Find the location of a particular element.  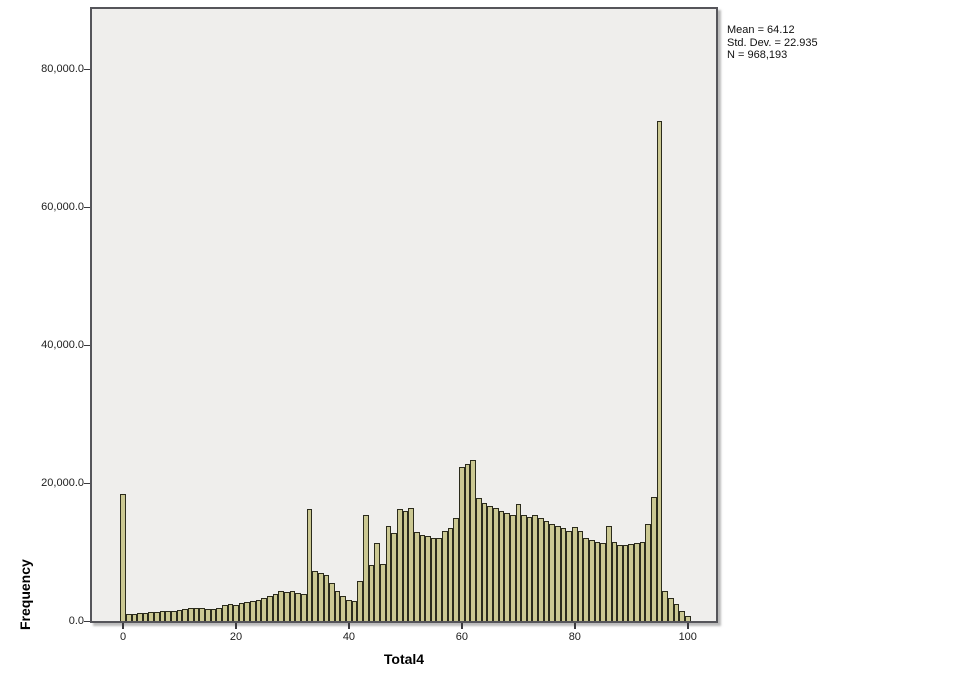

x-tick-label: 100 is located at coordinates (687, 637).